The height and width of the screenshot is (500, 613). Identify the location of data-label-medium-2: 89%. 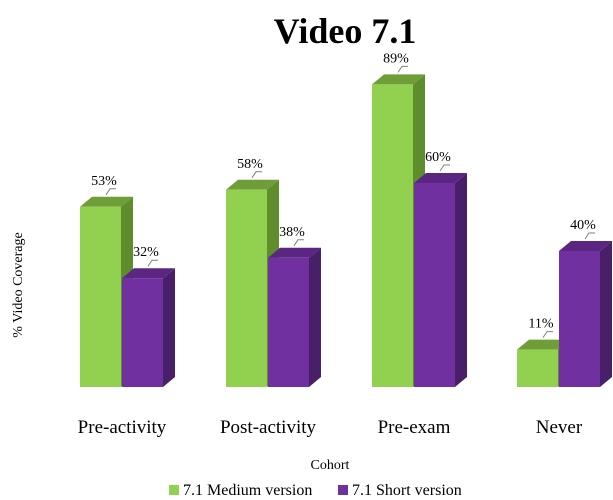
(396, 58).